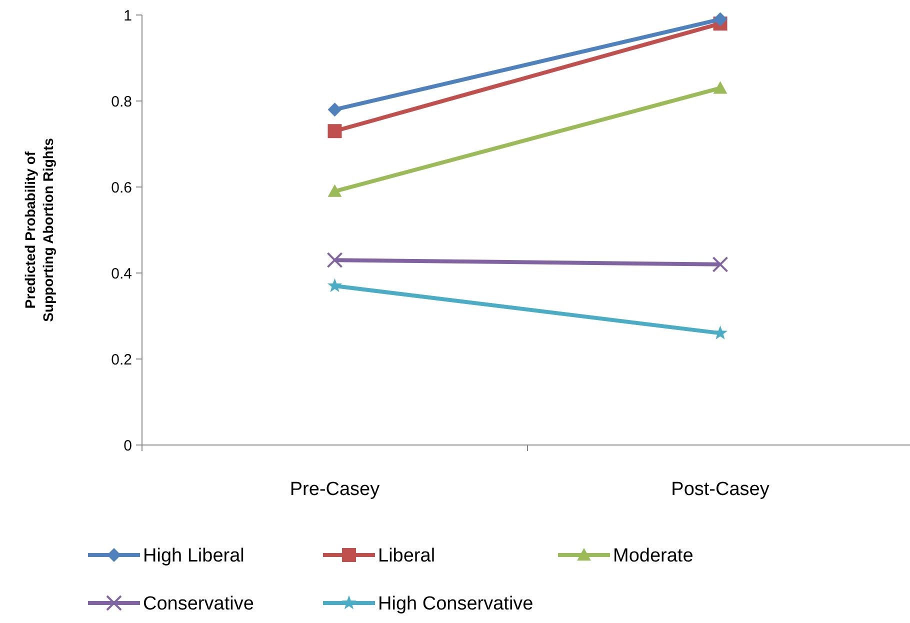  I want to click on legend-label: High Liberal, so click(193, 556).